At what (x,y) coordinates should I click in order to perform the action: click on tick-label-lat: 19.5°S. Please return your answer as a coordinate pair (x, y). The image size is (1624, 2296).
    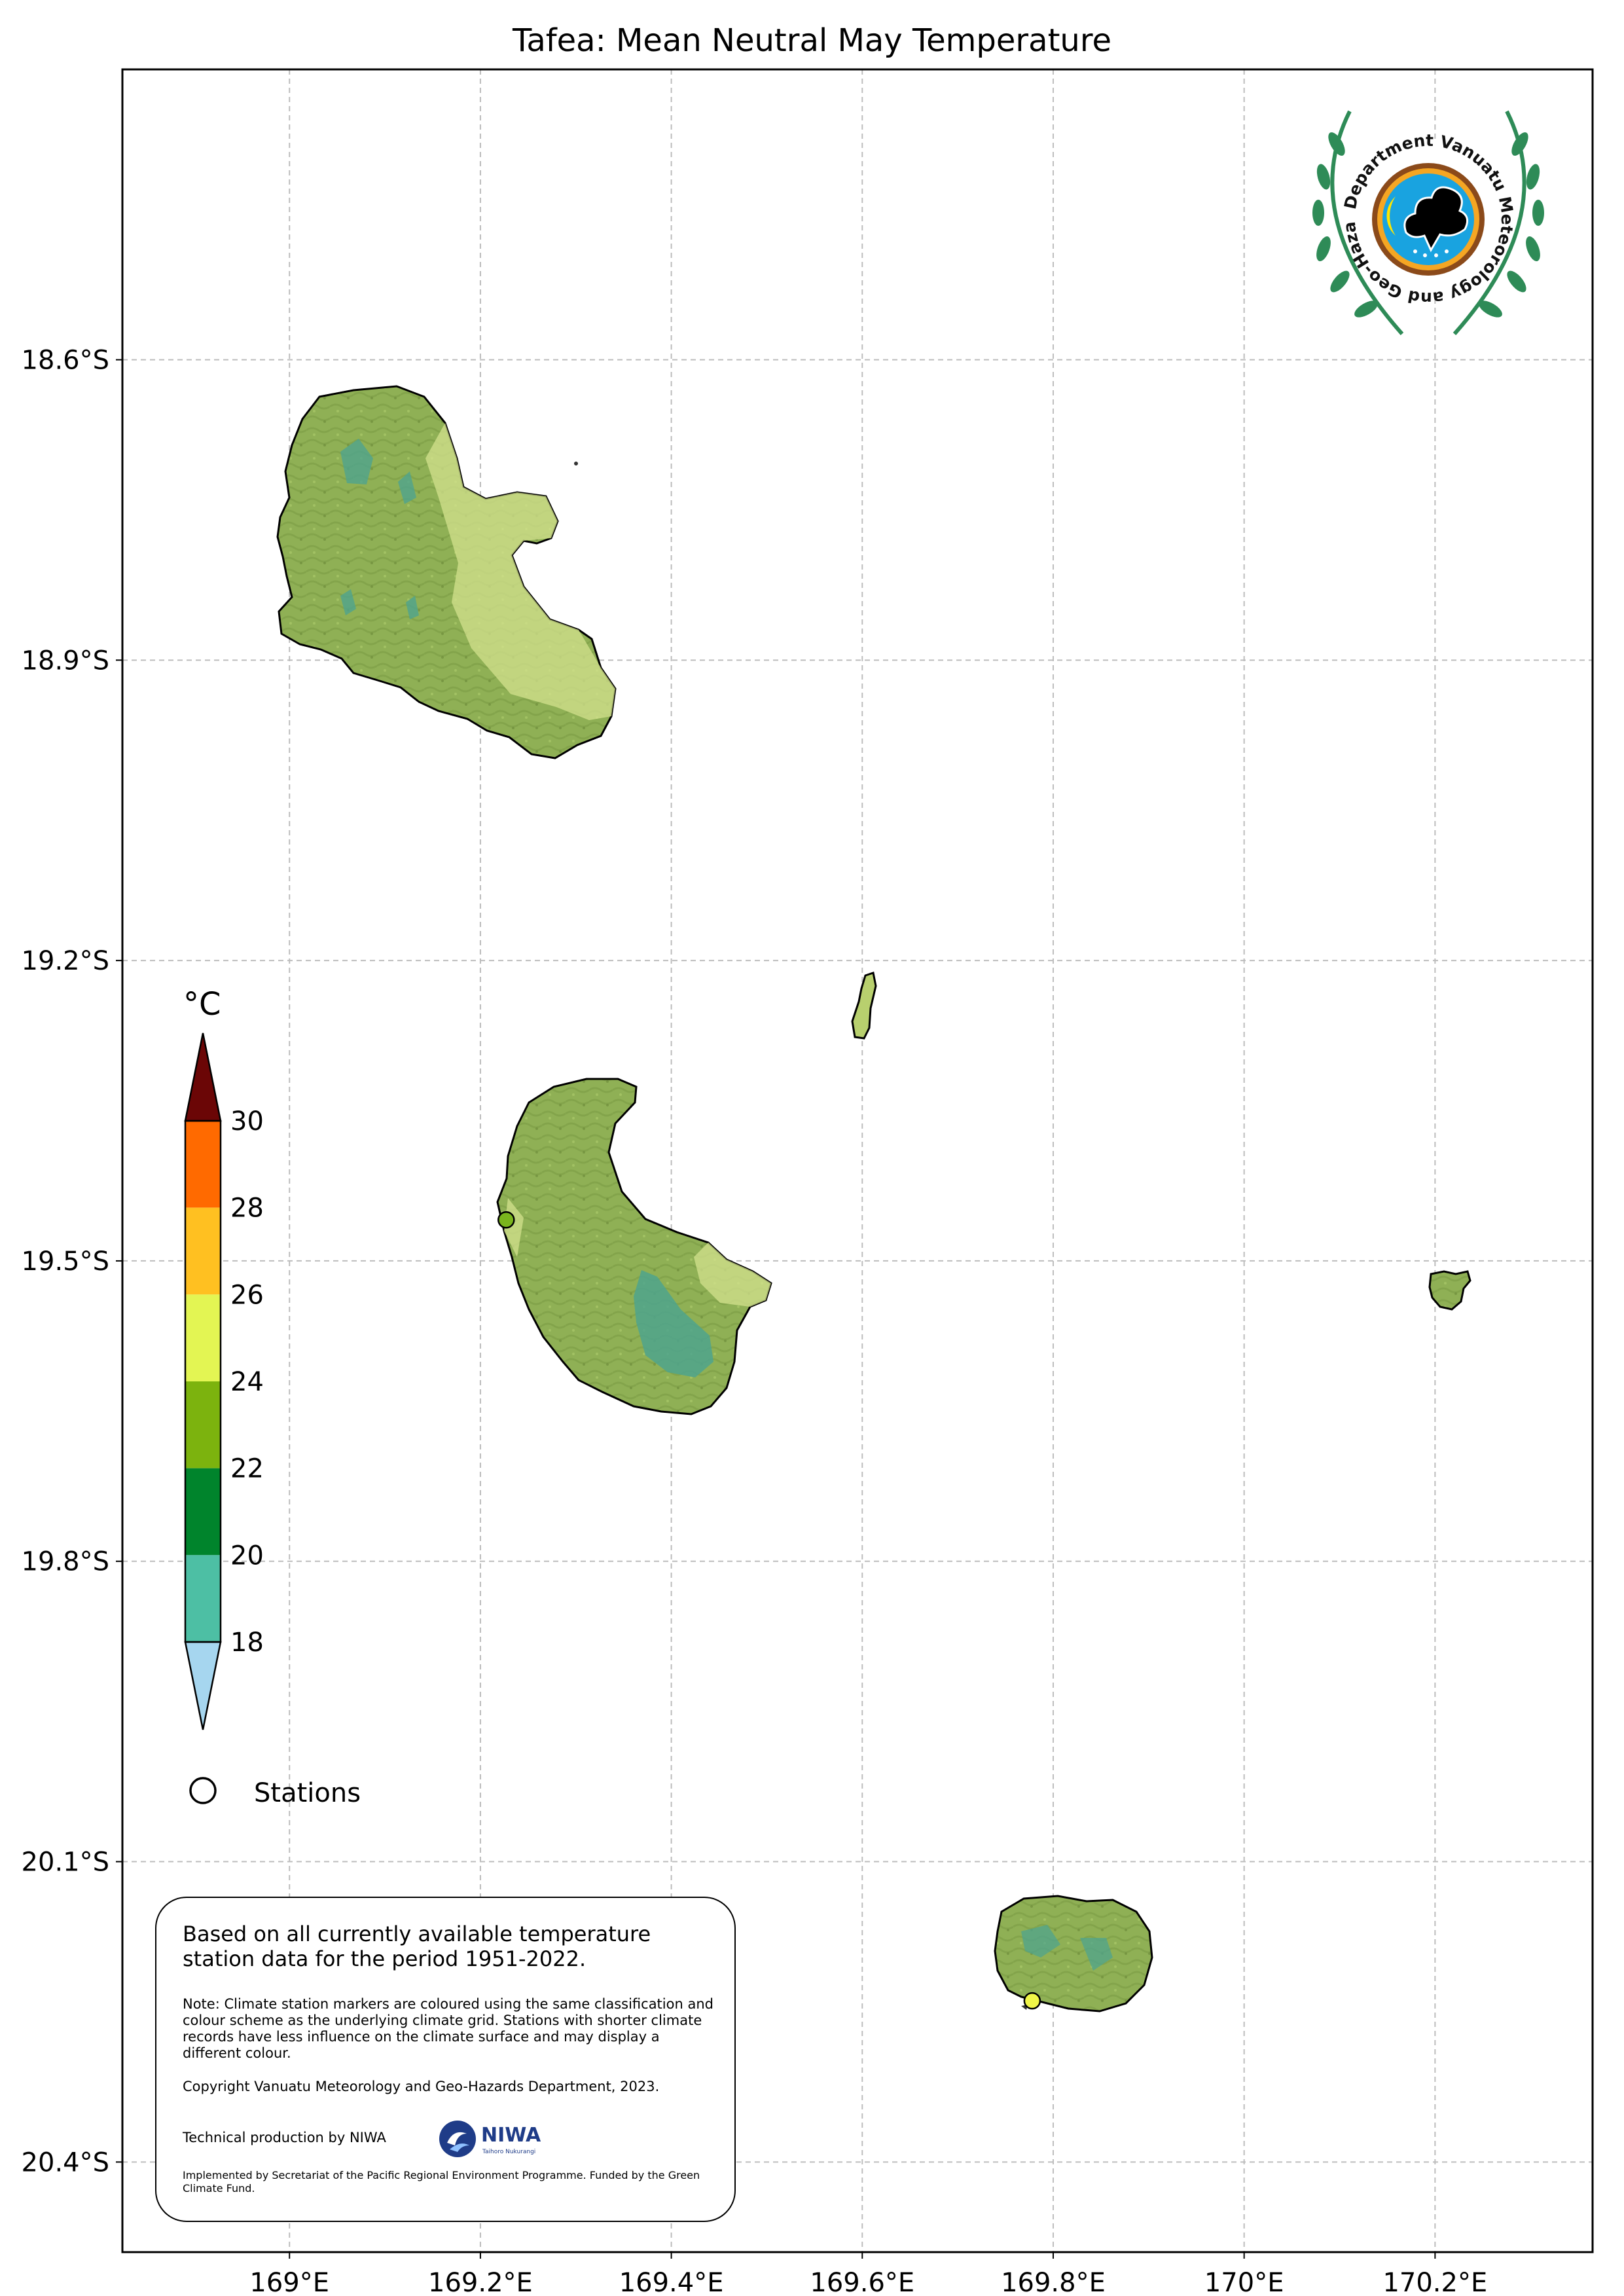
    Looking at the image, I should click on (65, 1262).